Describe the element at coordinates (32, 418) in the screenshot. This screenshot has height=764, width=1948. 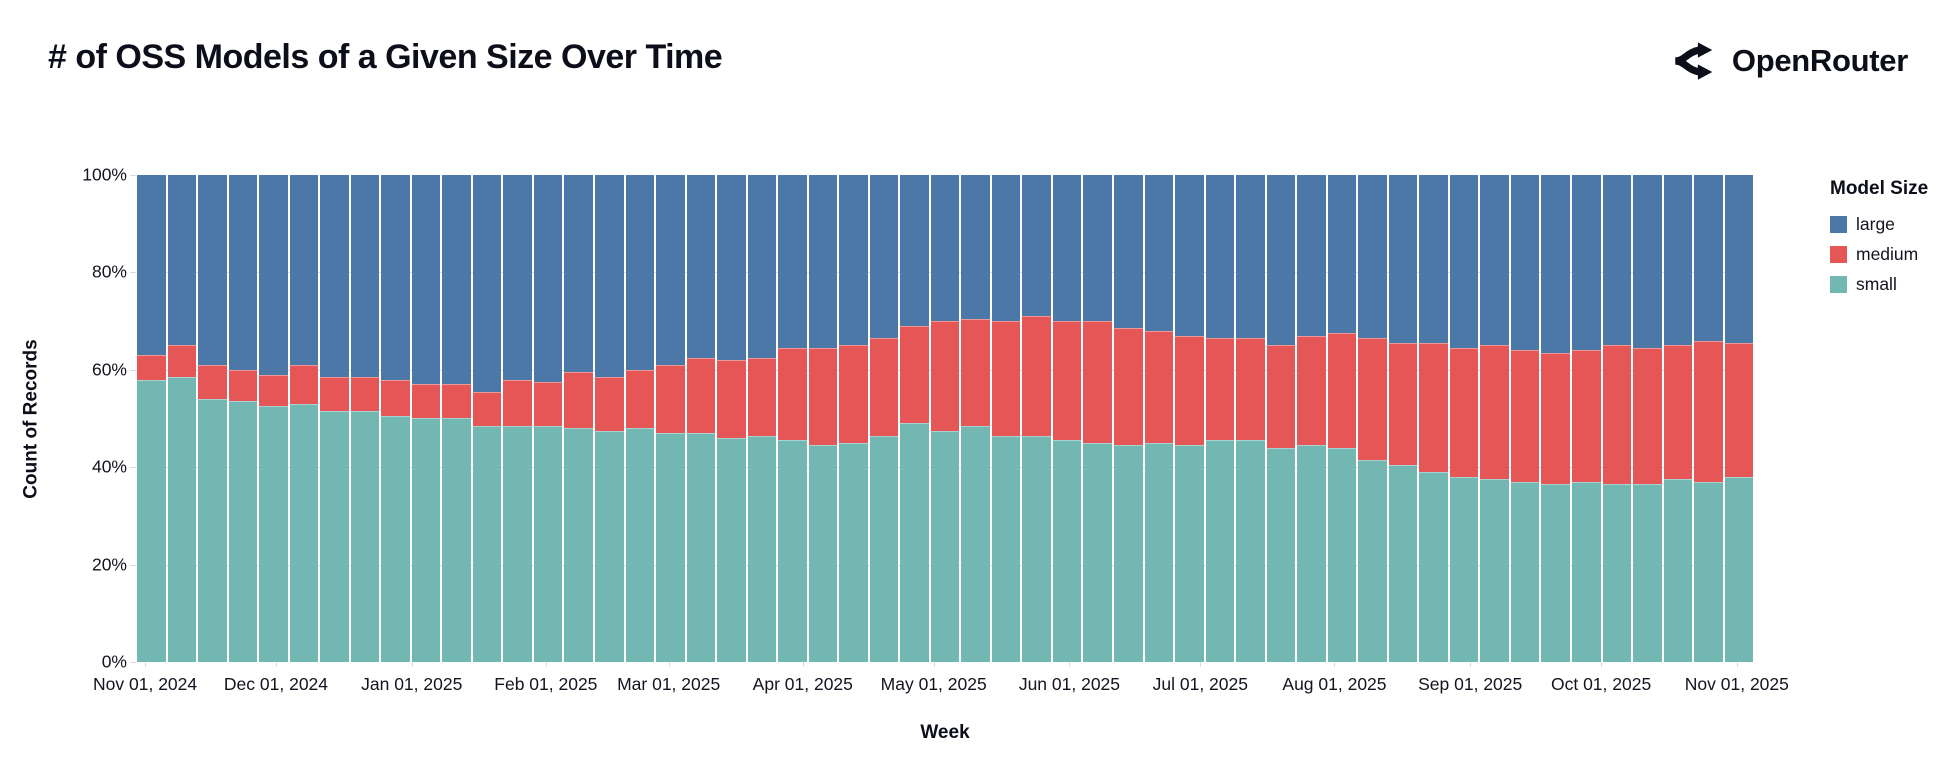
I see `y-axis-title: Count of Records` at that location.